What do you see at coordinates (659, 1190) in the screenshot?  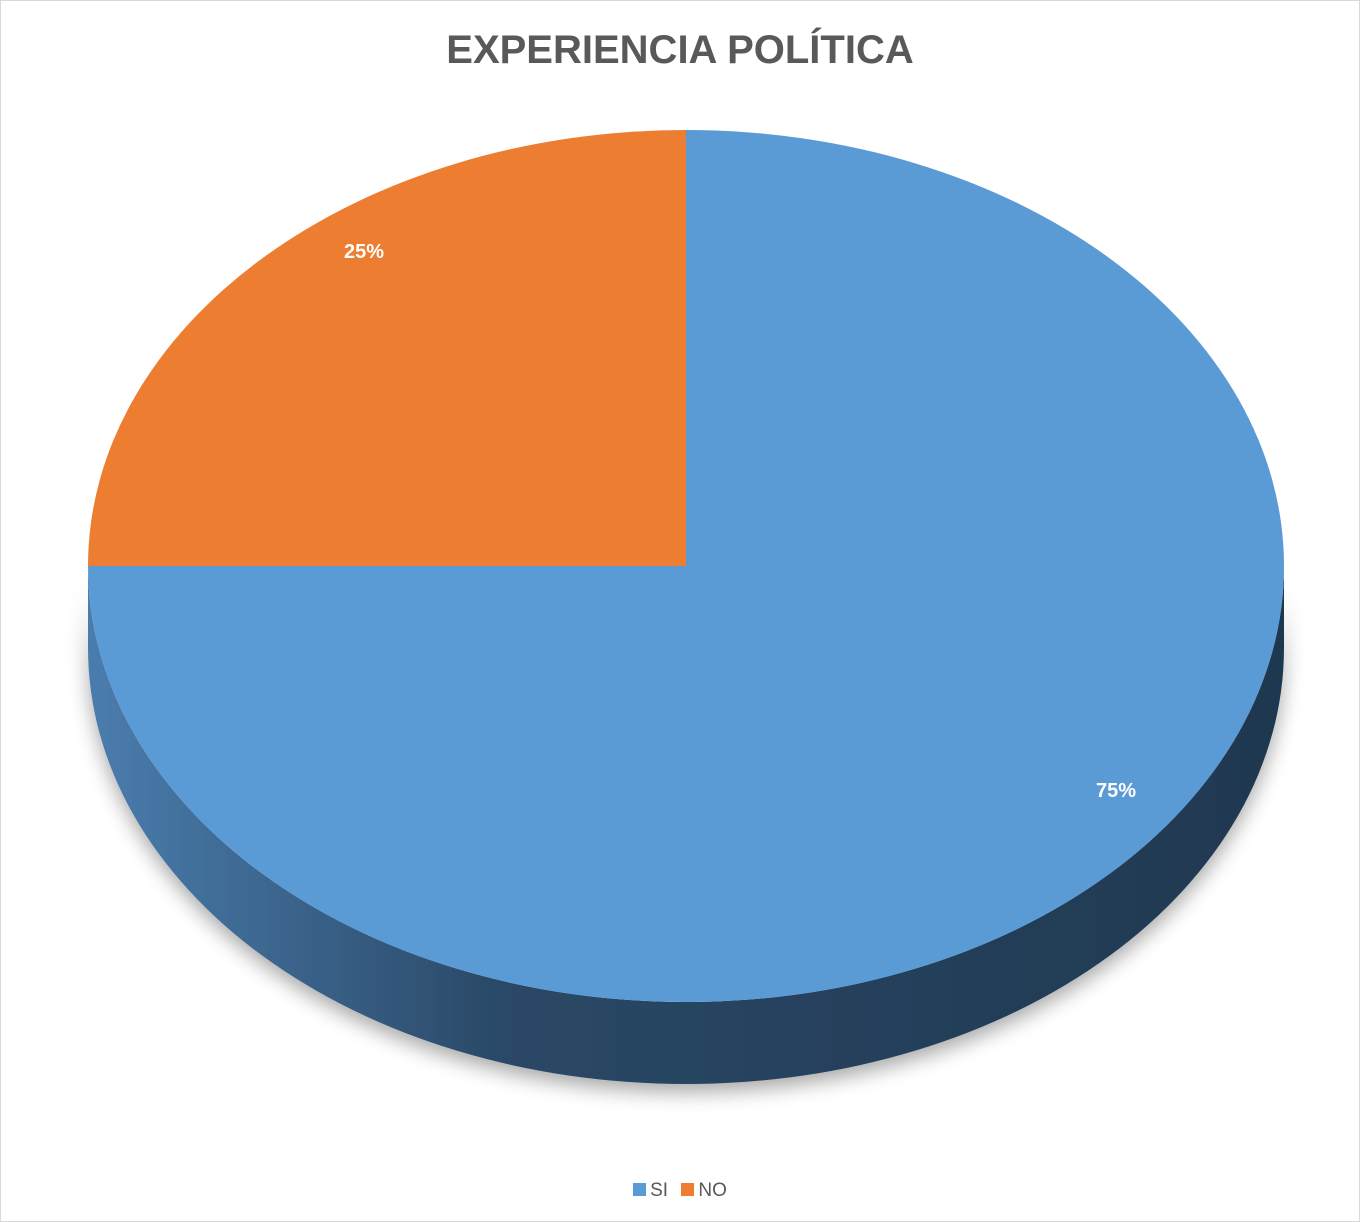 I see `legend-label-si: SI` at bounding box center [659, 1190].